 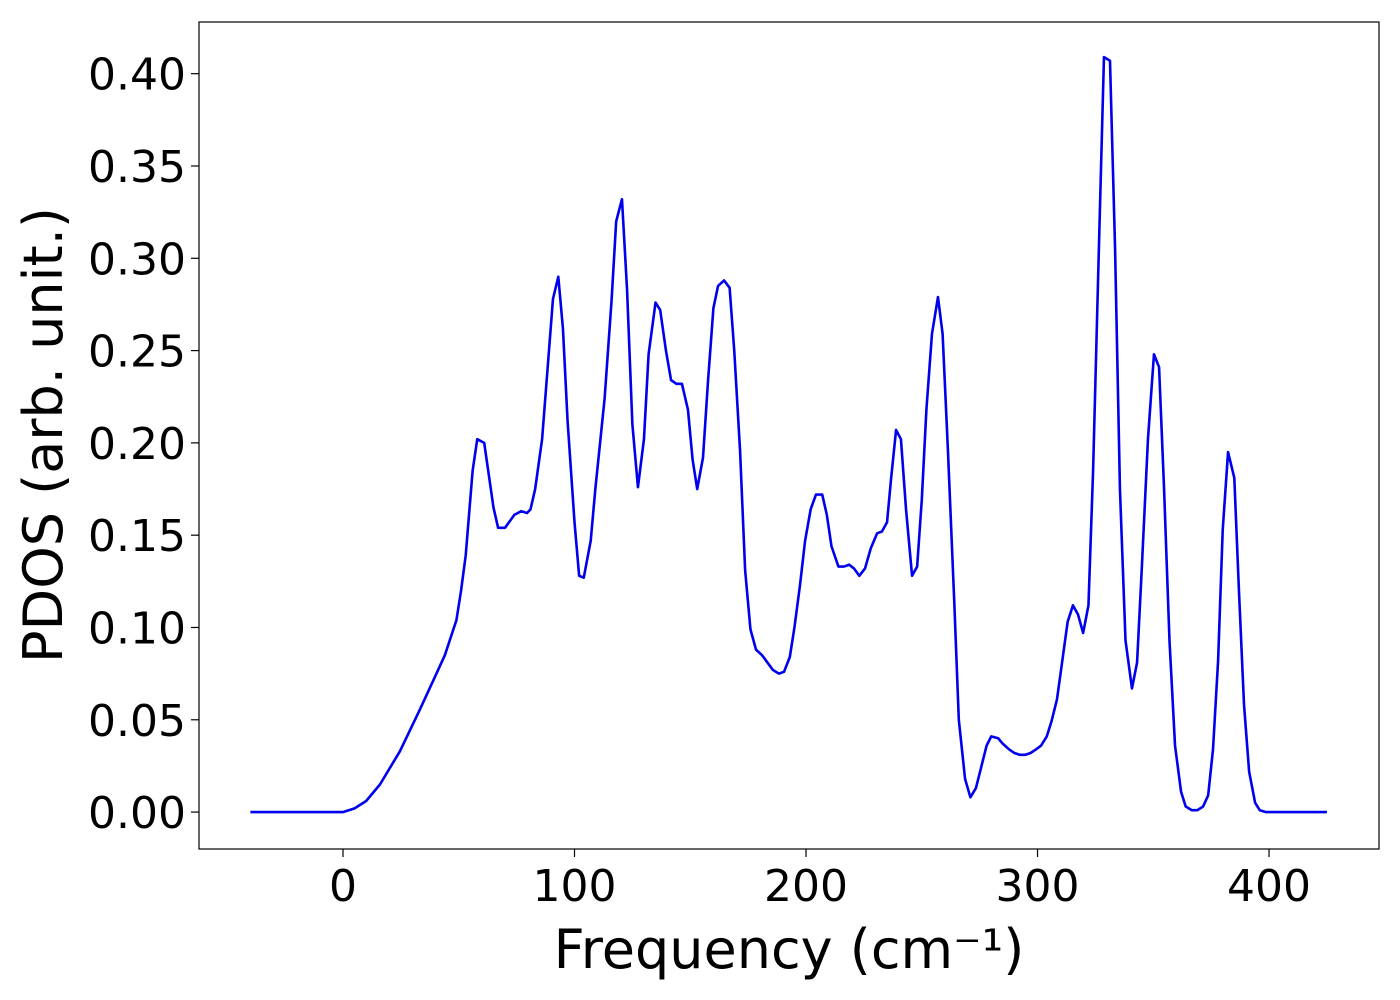 I want to click on y-tick-label: 0.40, so click(x=137, y=75).